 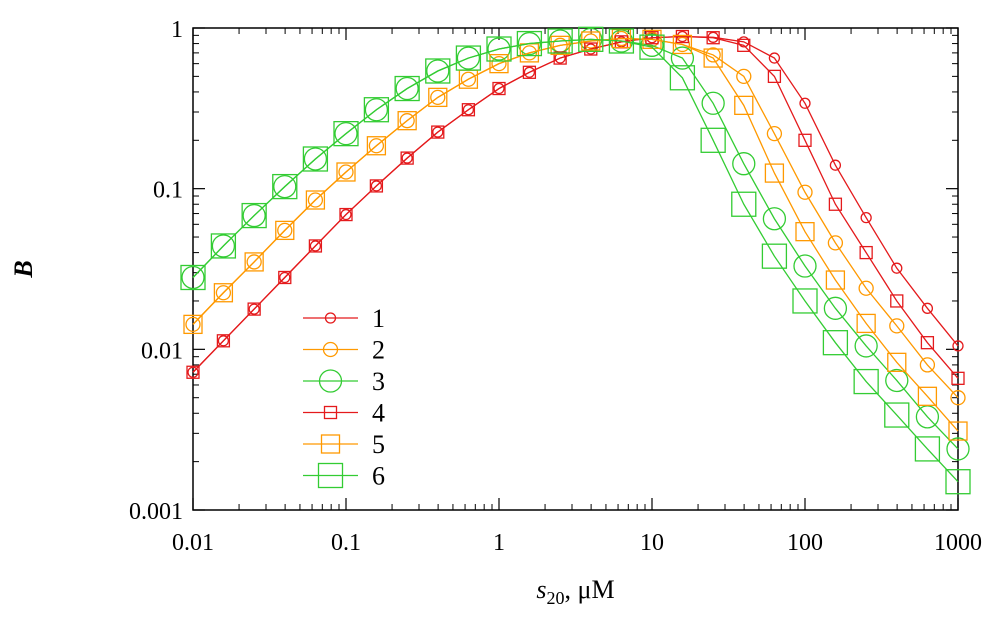 What do you see at coordinates (378, 350) in the screenshot?
I see `legend-label: 2` at bounding box center [378, 350].